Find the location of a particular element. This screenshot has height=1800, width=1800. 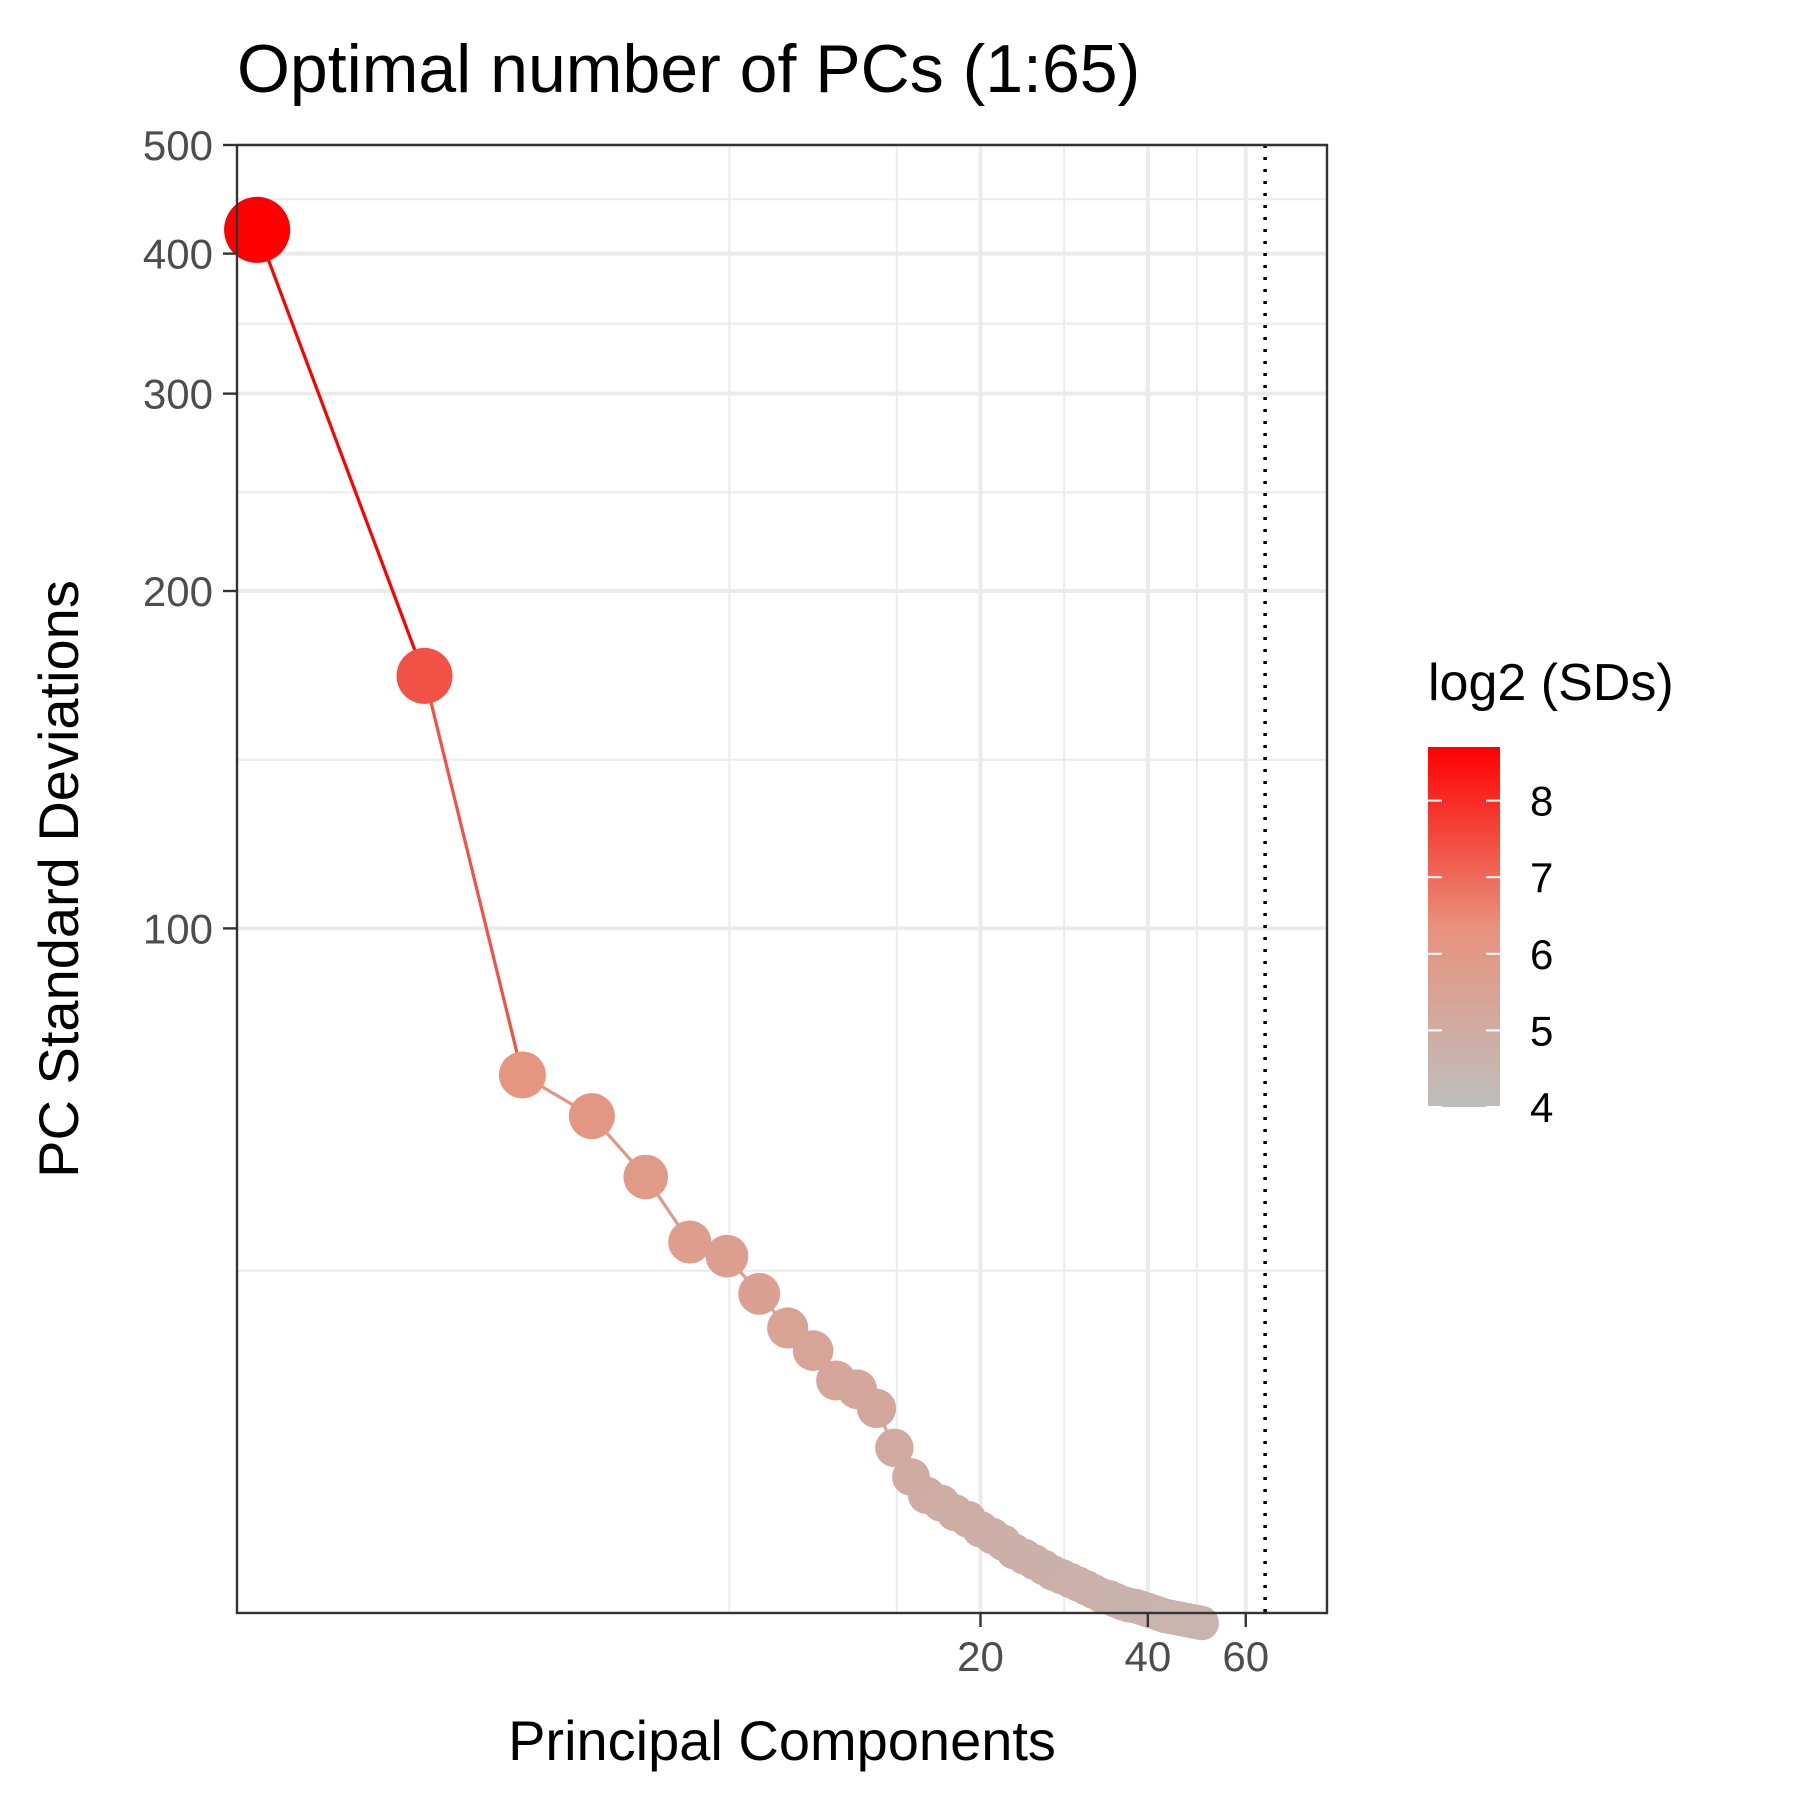

y-tick-label: 400 is located at coordinates (178, 254).